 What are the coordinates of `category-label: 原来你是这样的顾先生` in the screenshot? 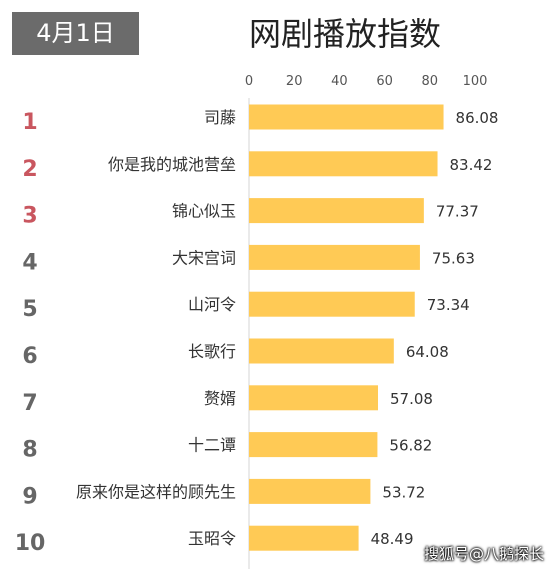 It's located at (156, 491).